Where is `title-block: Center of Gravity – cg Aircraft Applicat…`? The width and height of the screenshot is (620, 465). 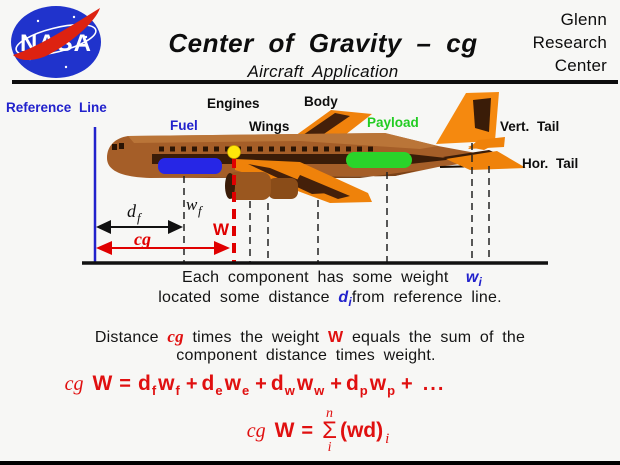
title-block: Center of Gravity – cg Aircraft Applicat… is located at coordinates (323, 55).